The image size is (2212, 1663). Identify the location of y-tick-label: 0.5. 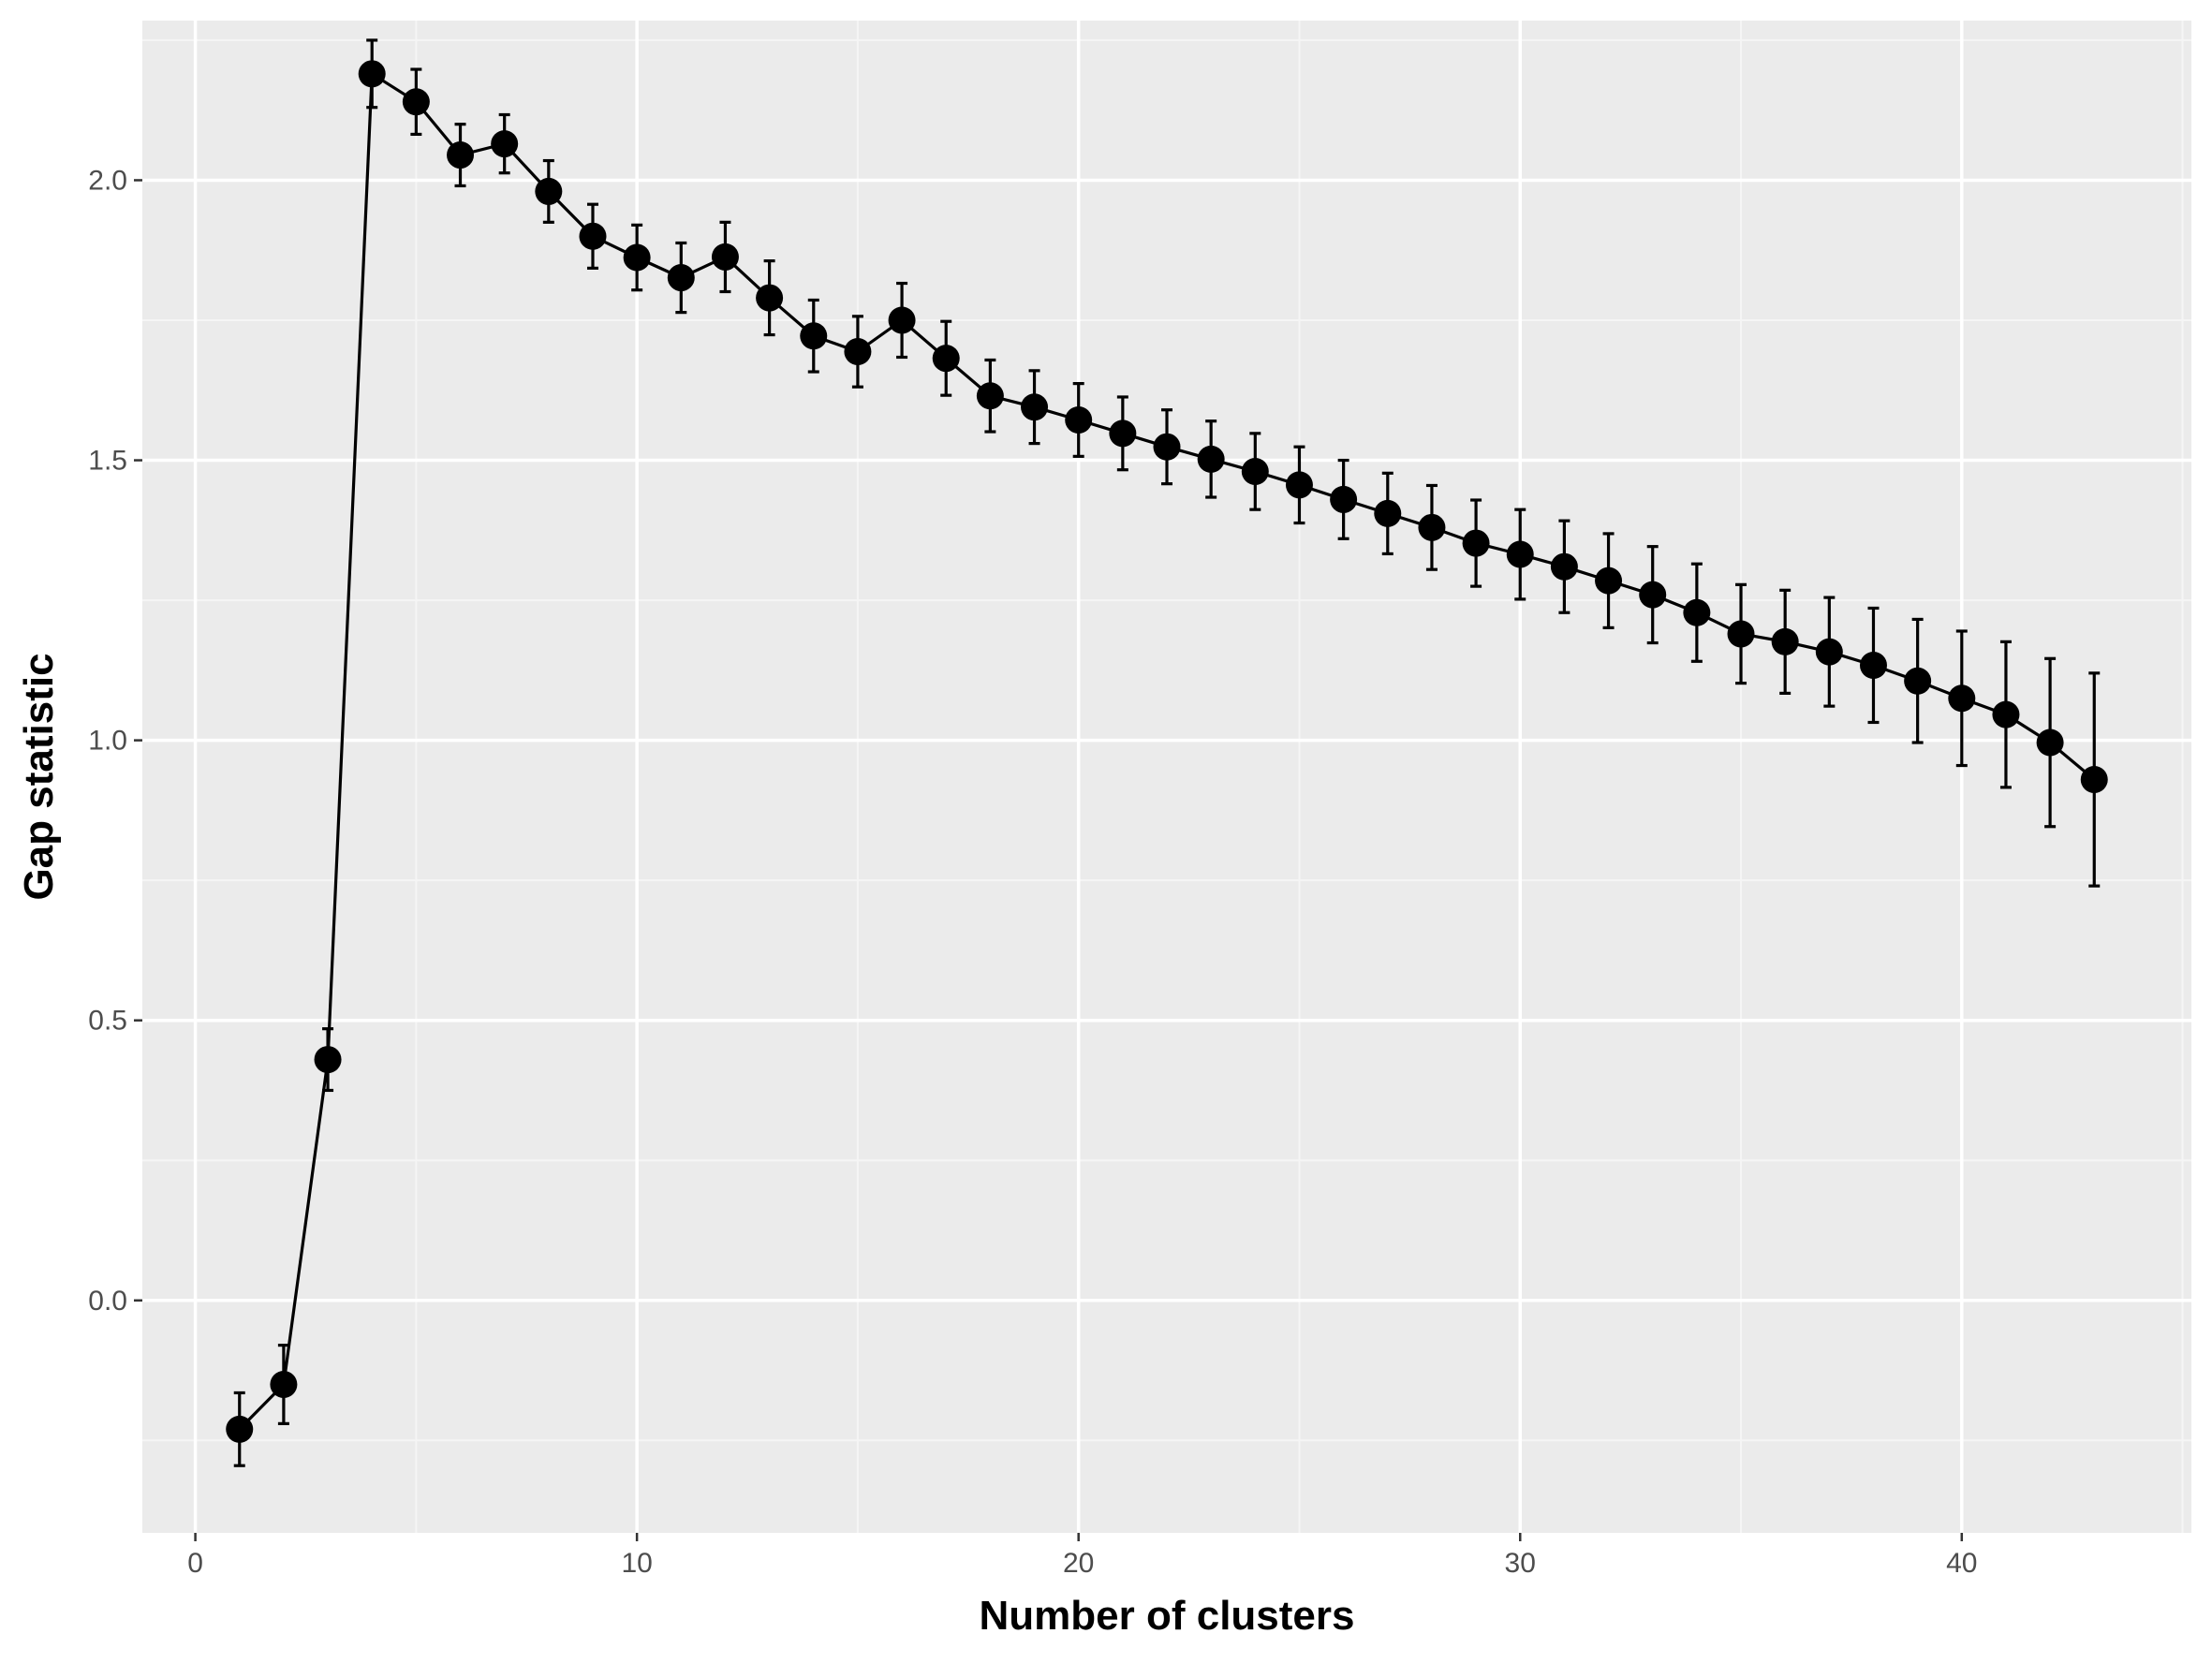
(108, 1021).